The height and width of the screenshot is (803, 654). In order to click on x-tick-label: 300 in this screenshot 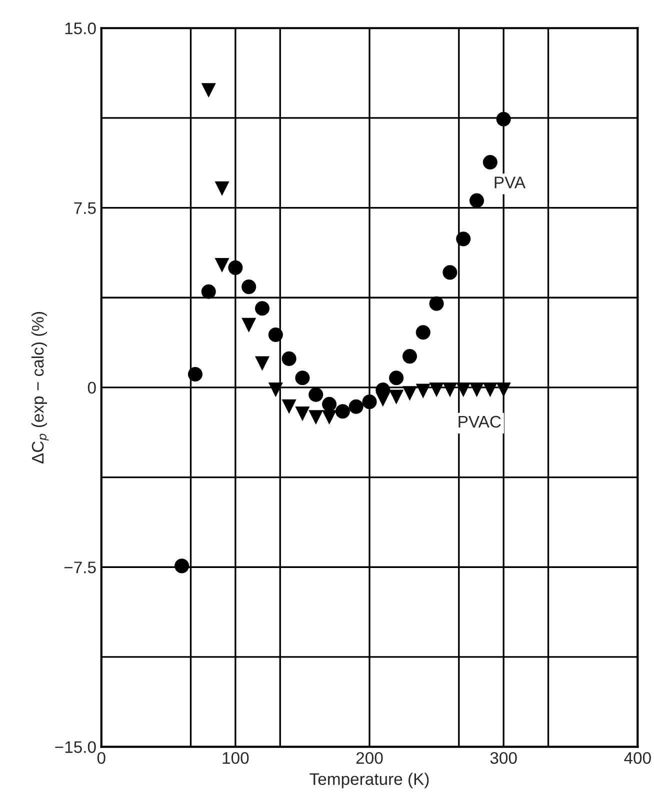, I will do `click(503, 758)`.